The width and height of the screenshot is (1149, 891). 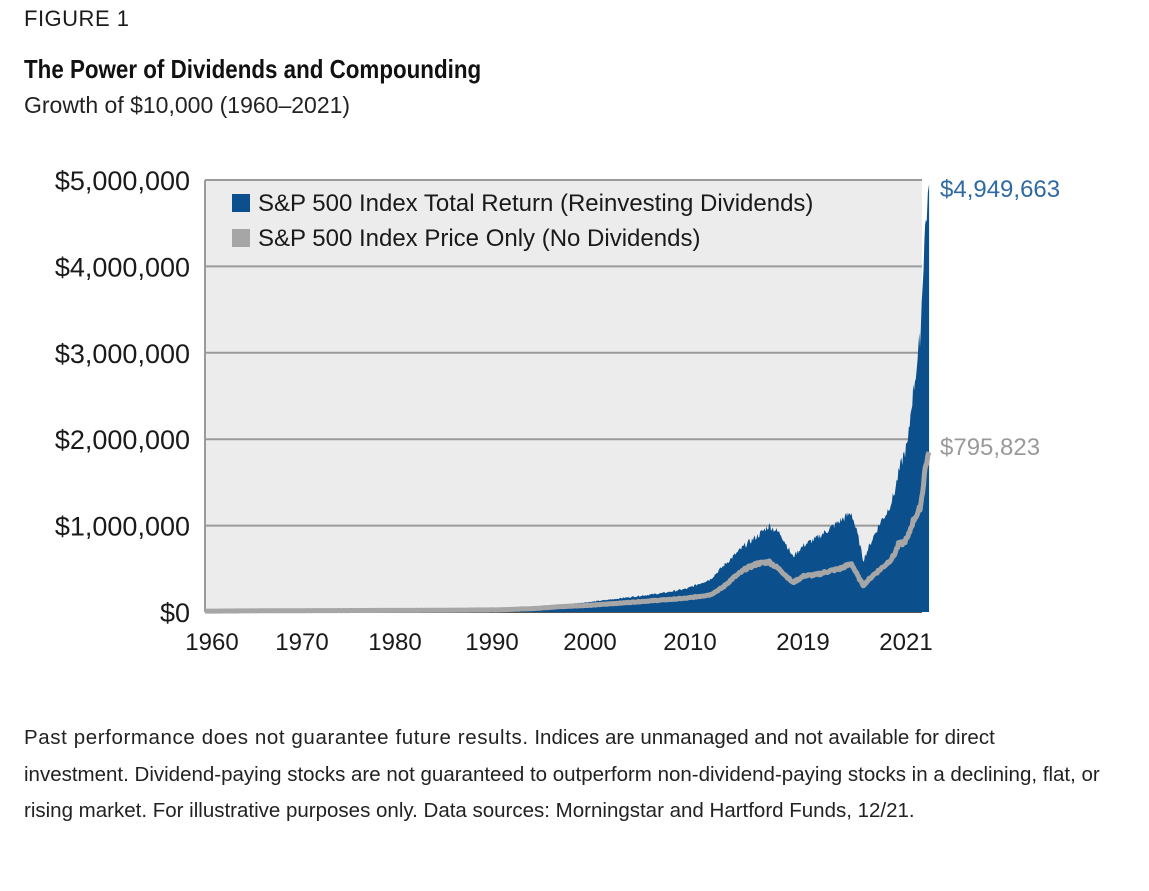 I want to click on chart-subtitle: Growth of $10,000 (1960–2021), so click(x=187, y=105).